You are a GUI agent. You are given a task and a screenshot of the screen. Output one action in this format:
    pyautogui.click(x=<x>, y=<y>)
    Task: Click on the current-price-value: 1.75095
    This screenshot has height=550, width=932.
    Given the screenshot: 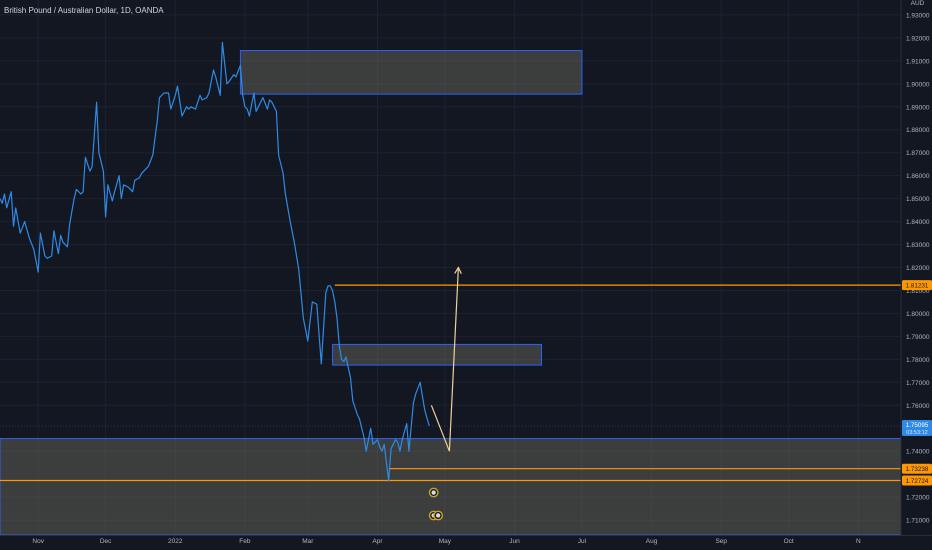 What is the action you would take?
    pyautogui.click(x=917, y=425)
    